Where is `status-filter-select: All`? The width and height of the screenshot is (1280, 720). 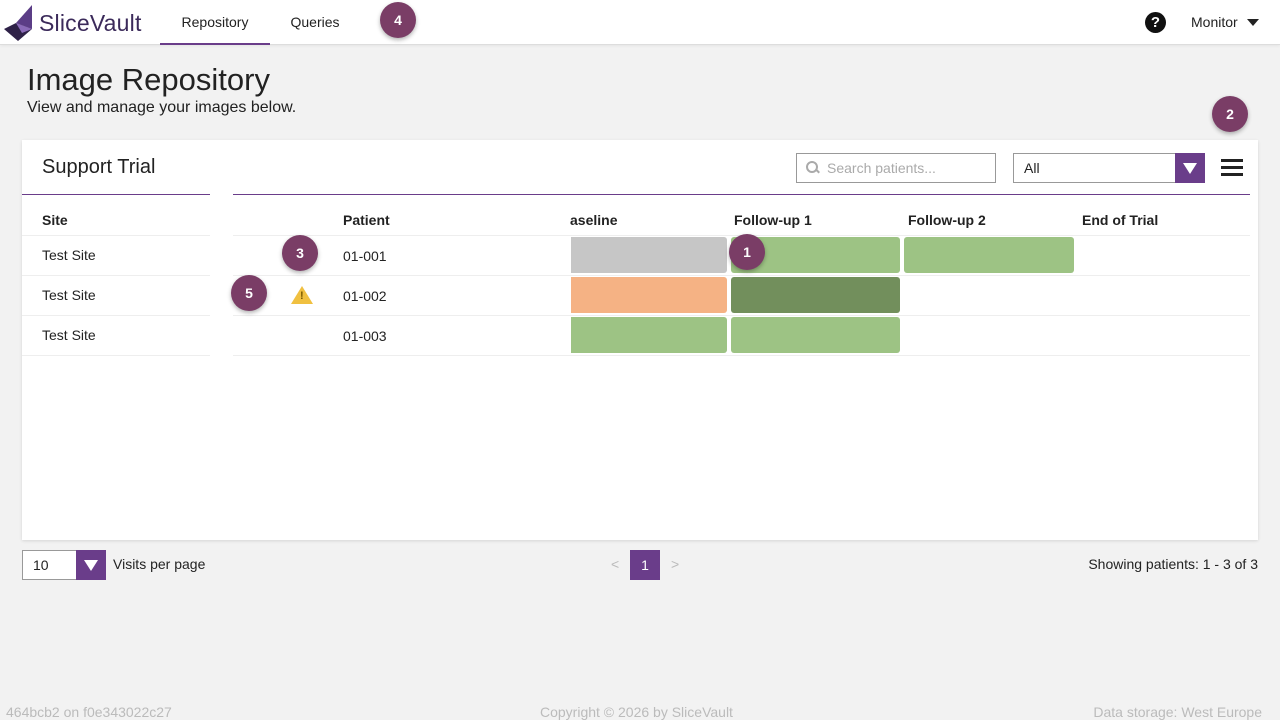
status-filter-select: All is located at coordinates (1109, 168).